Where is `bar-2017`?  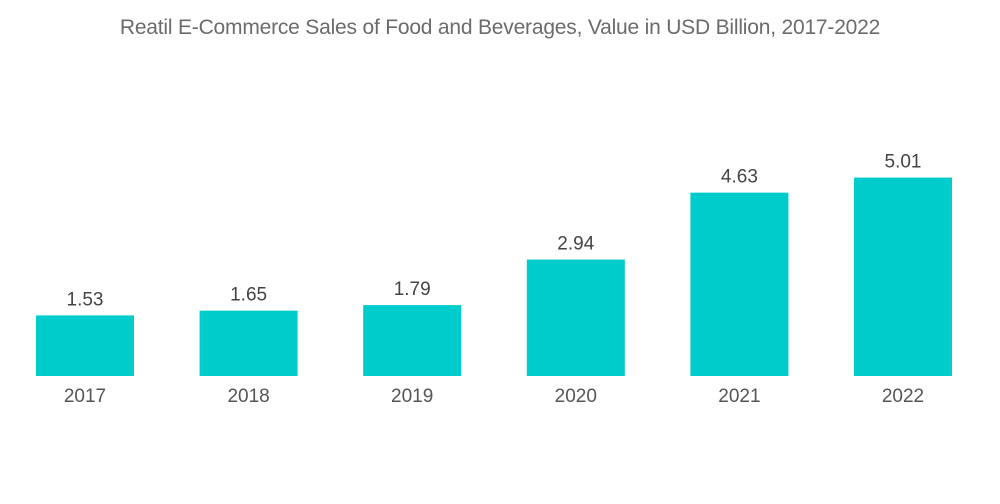
bar-2017 is located at coordinates (85, 345).